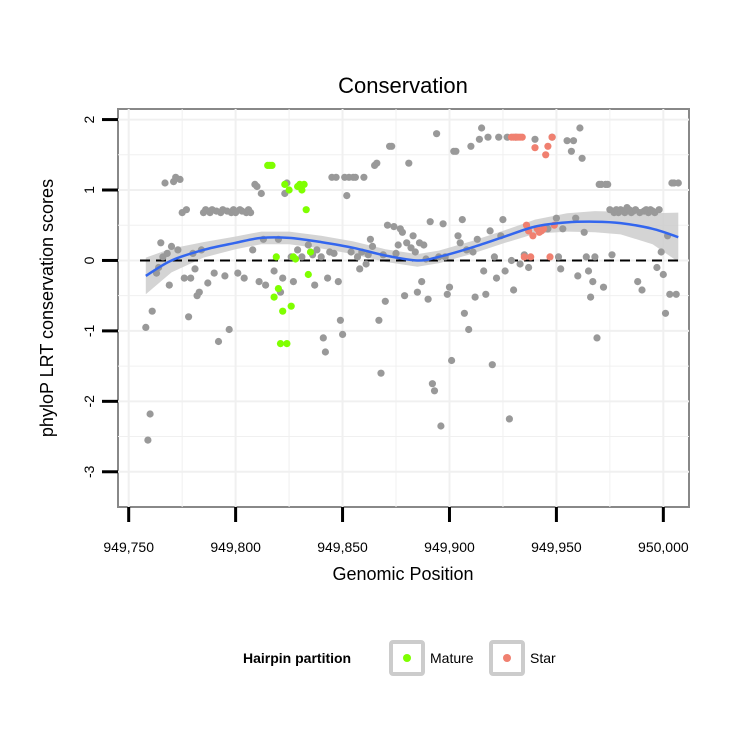  Describe the element at coordinates (235, 547) in the screenshot. I see `x-tick-label: 949,800` at that location.